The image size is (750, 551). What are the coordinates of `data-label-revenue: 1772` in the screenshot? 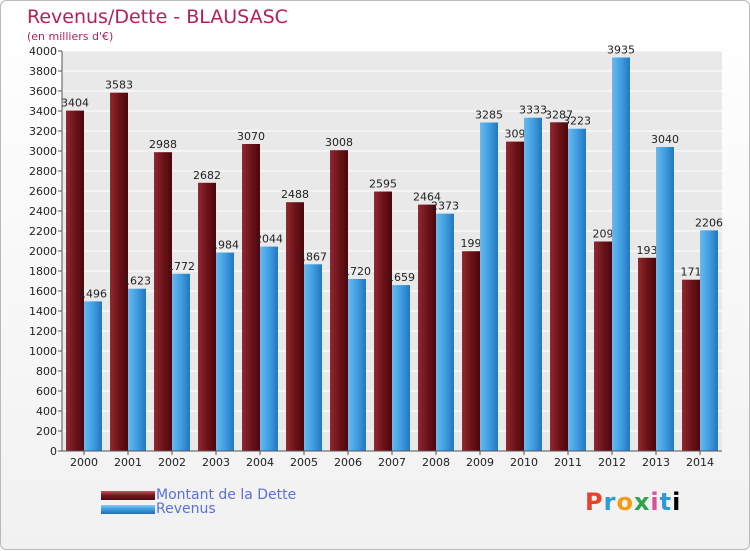 It's located at (181, 266).